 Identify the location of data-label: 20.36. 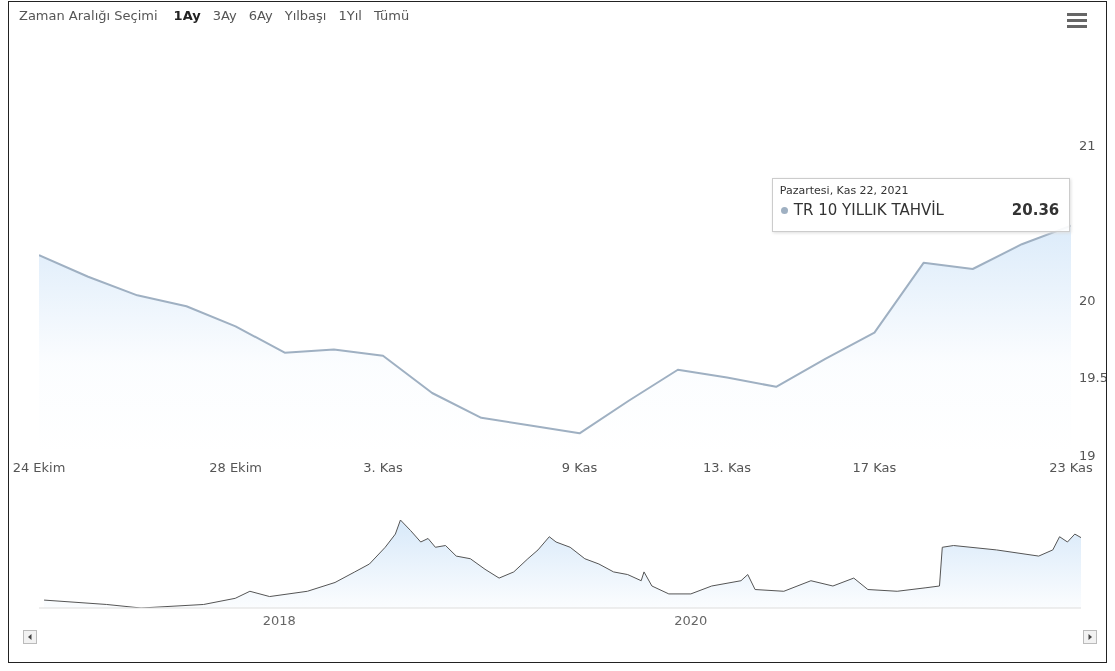
(1035, 210).